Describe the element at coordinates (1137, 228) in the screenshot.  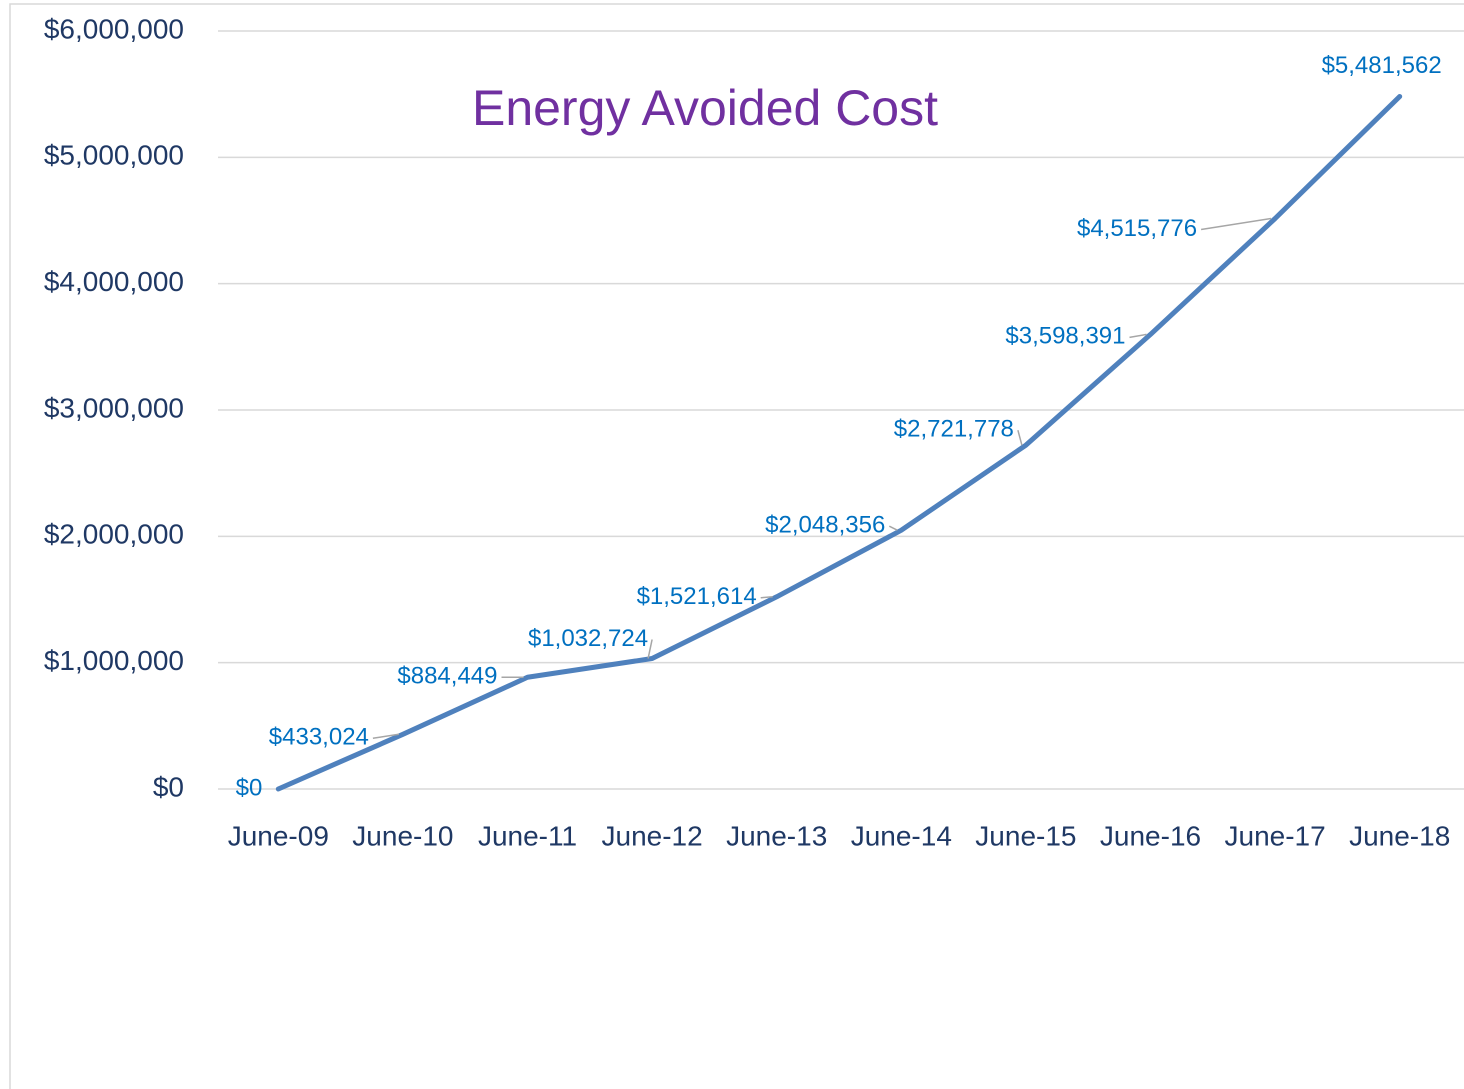
I see `data-label: $4,515,776` at that location.